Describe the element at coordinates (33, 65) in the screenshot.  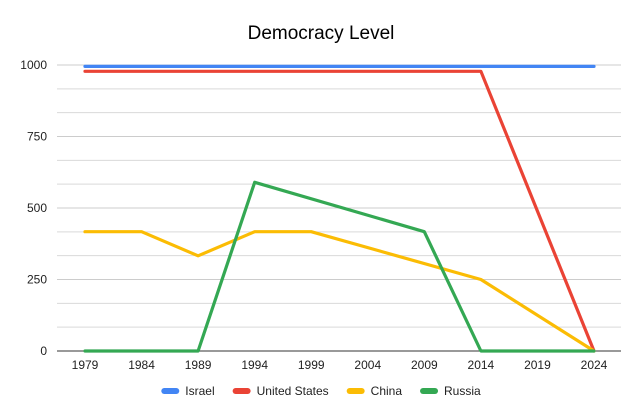
I see `y-tick-label: 1000` at that location.